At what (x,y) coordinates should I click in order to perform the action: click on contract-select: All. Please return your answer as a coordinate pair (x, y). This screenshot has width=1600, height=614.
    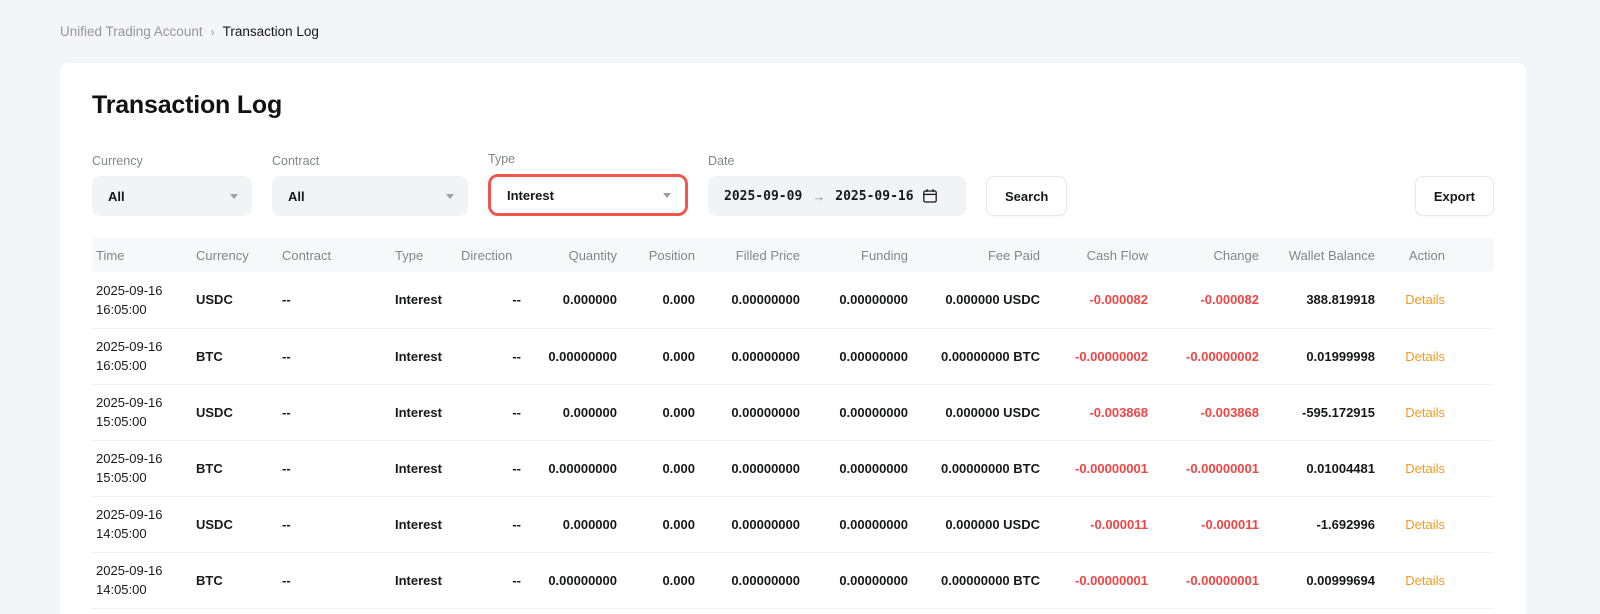
    Looking at the image, I should click on (370, 196).